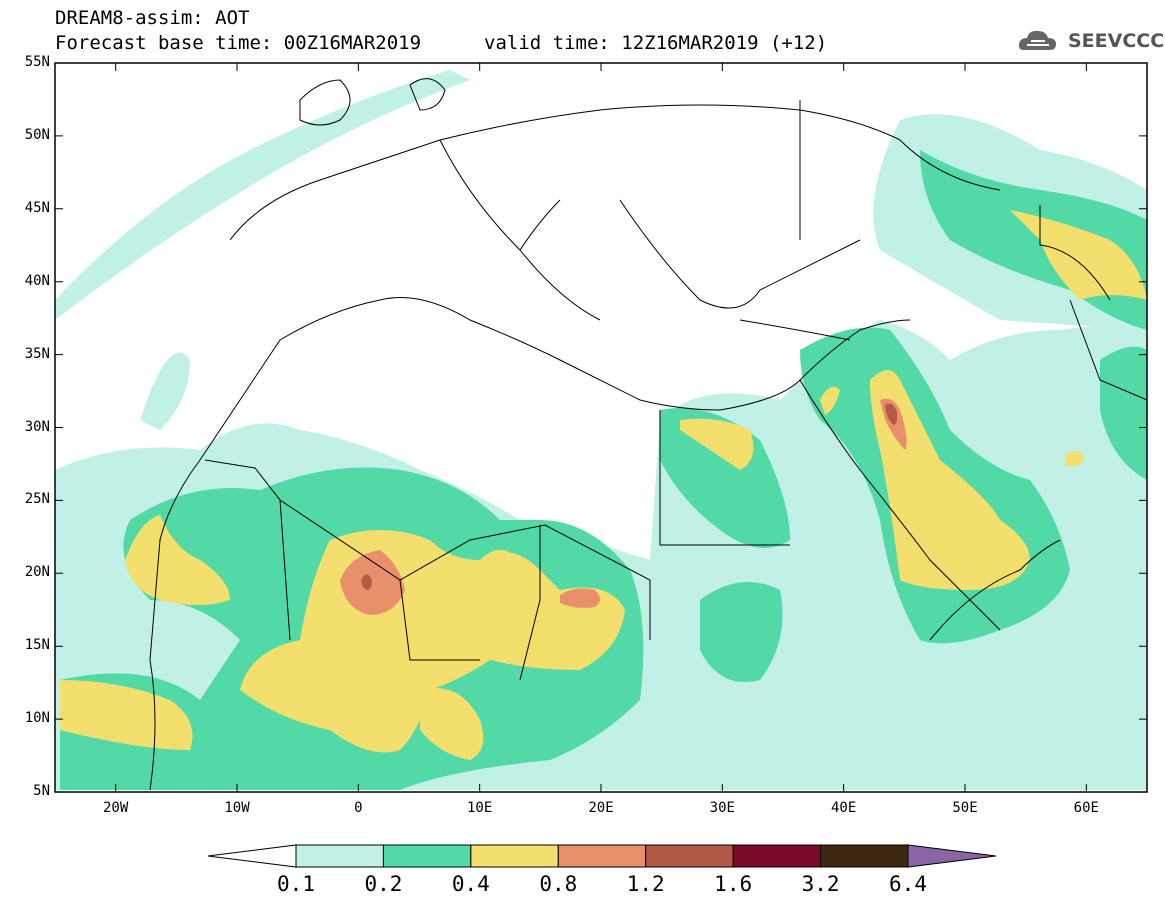 The image size is (1165, 905). What do you see at coordinates (601, 808) in the screenshot?
I see `lon-label: 20E` at bounding box center [601, 808].